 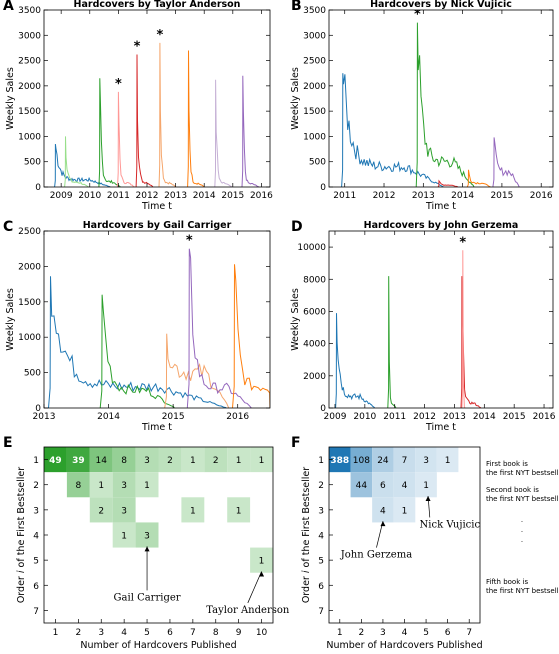 I want to click on y-tick-label: 10000, so click(x=311, y=248).